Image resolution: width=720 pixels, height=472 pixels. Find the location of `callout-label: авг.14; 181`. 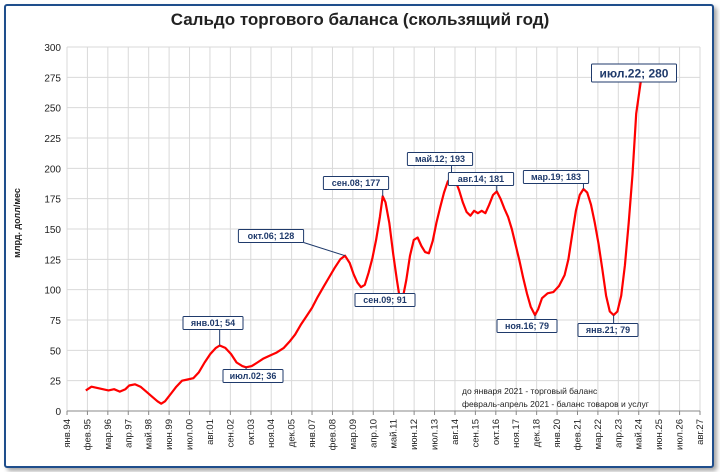

callout-label: авг.14; 181 is located at coordinates (481, 179).